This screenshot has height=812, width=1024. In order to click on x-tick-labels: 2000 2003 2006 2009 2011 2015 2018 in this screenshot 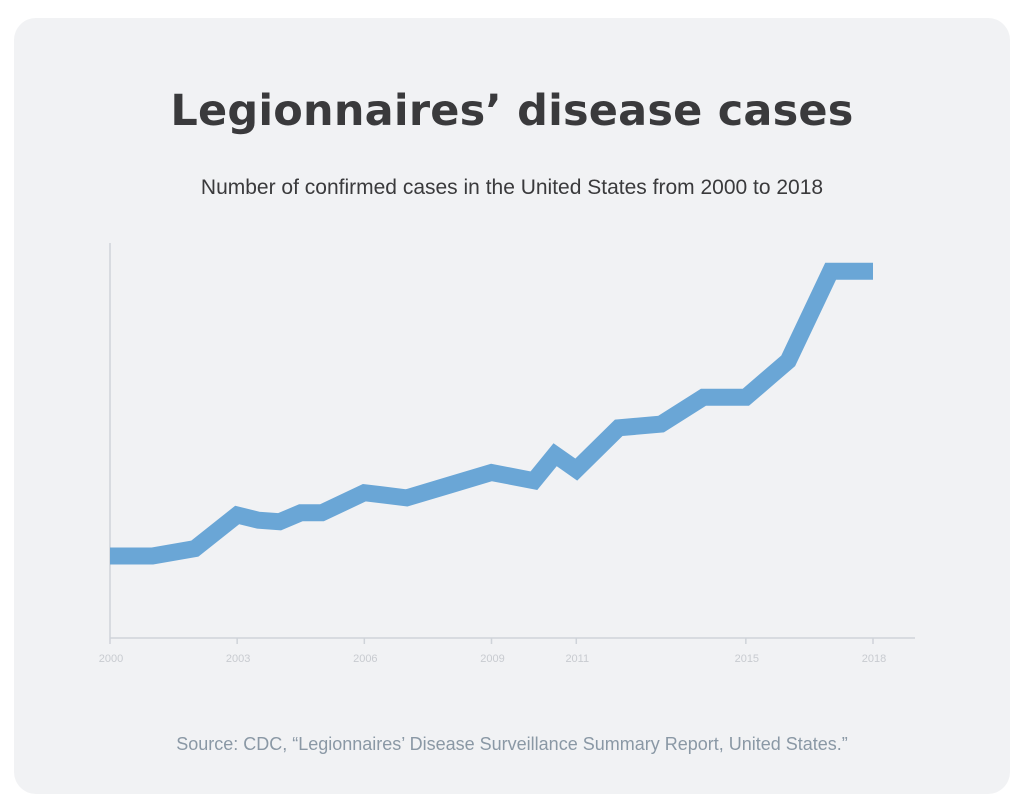, I will do `click(492, 659)`.